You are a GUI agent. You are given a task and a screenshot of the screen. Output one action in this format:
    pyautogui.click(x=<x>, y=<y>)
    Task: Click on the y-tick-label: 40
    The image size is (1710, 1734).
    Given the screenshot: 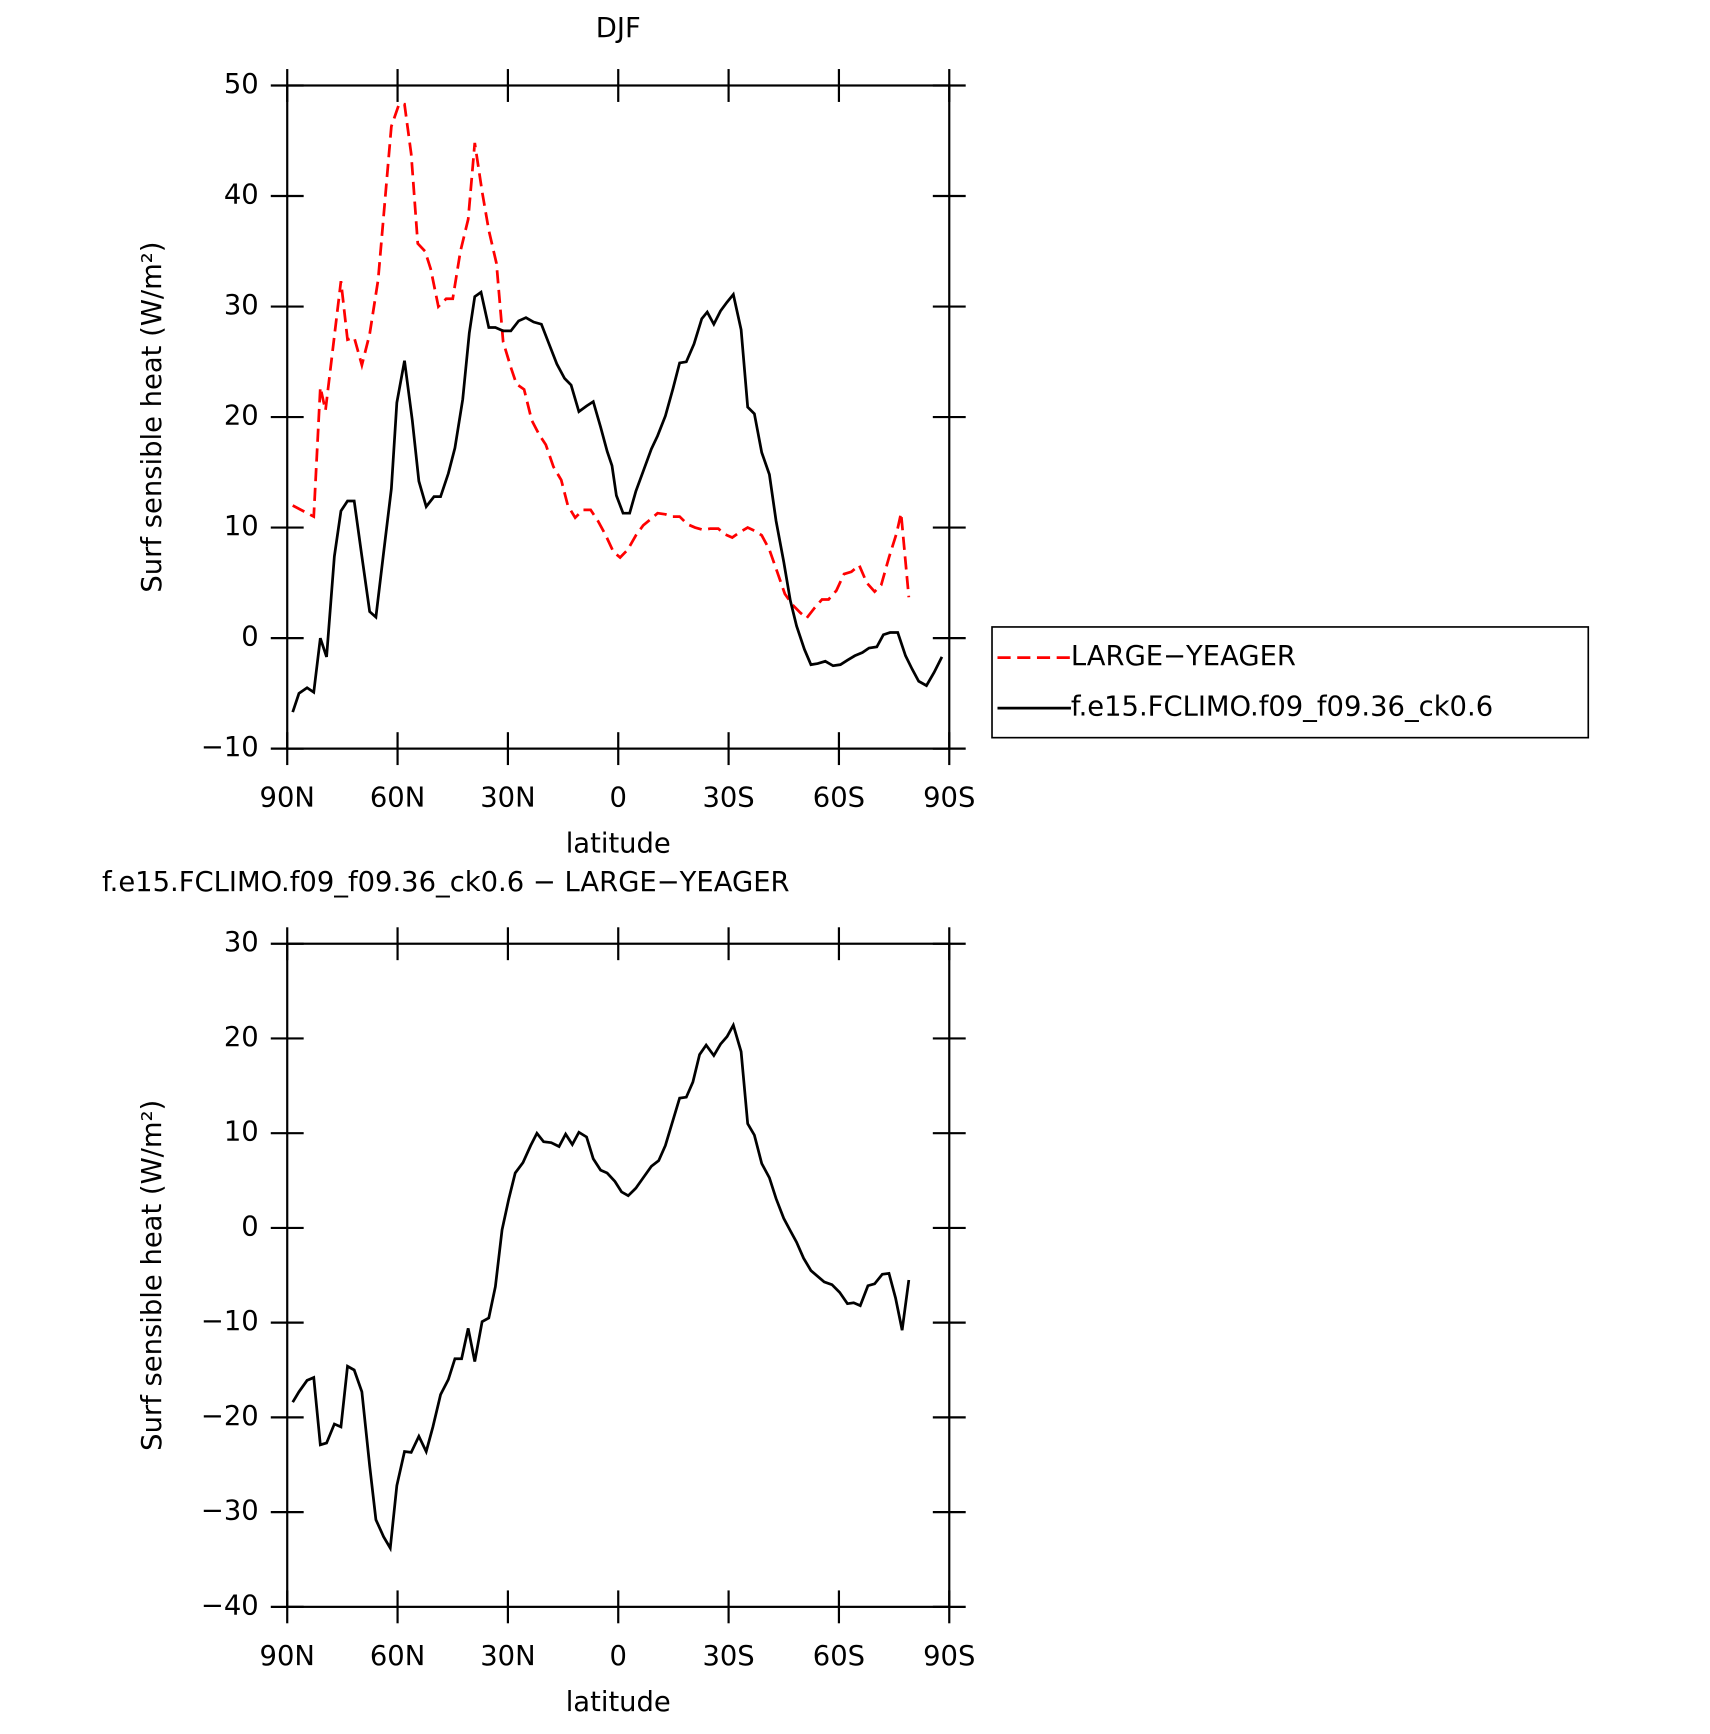 What is the action you would take?
    pyautogui.click(x=241, y=195)
    